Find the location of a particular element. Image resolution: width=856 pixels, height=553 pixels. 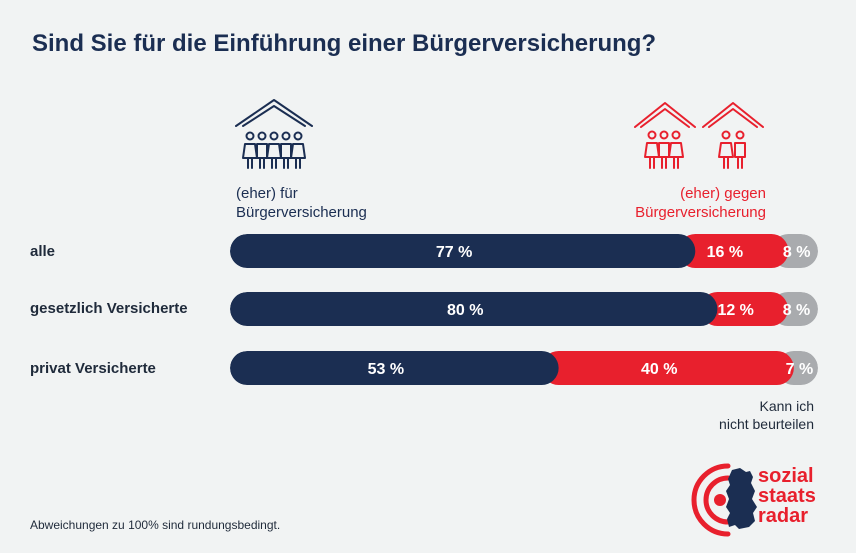

category-label: privat Versicherte is located at coordinates (93, 368).